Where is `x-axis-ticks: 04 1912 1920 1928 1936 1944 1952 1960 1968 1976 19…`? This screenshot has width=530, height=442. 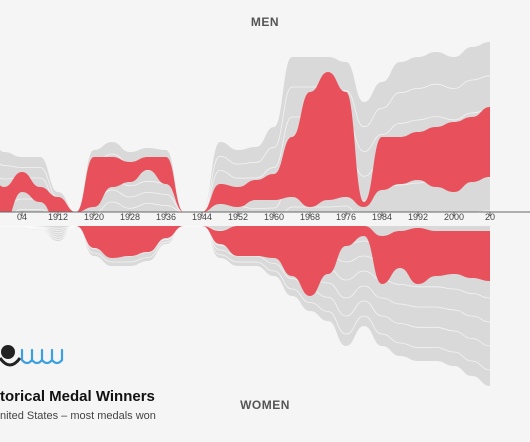 x-axis-ticks: 04 1912 1920 1928 1936 1944 1952 1960 1968 1976 19… is located at coordinates (256, 217).